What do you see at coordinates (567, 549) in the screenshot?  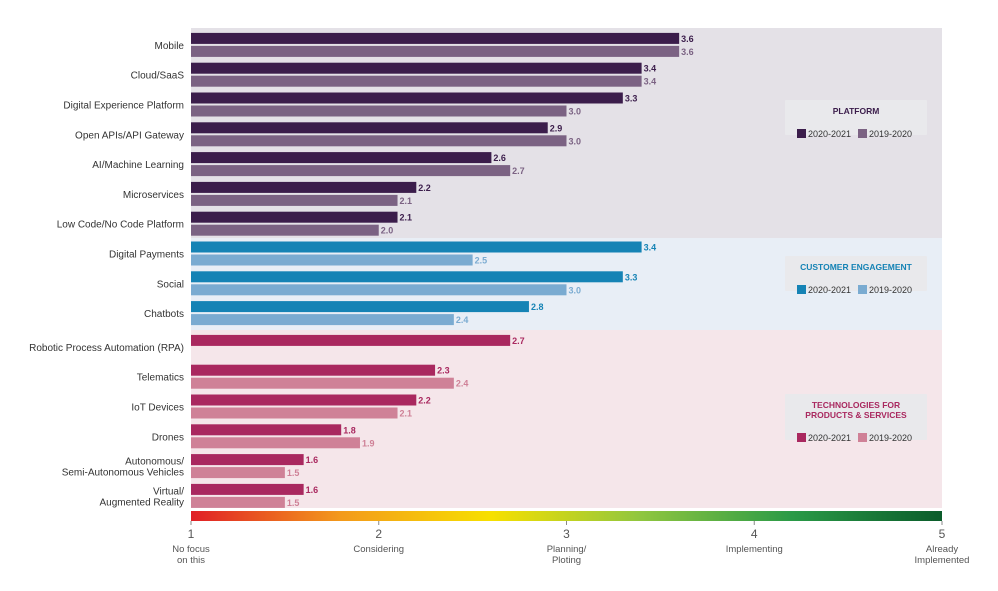 I see `x-tick-caption: Planning/` at bounding box center [567, 549].